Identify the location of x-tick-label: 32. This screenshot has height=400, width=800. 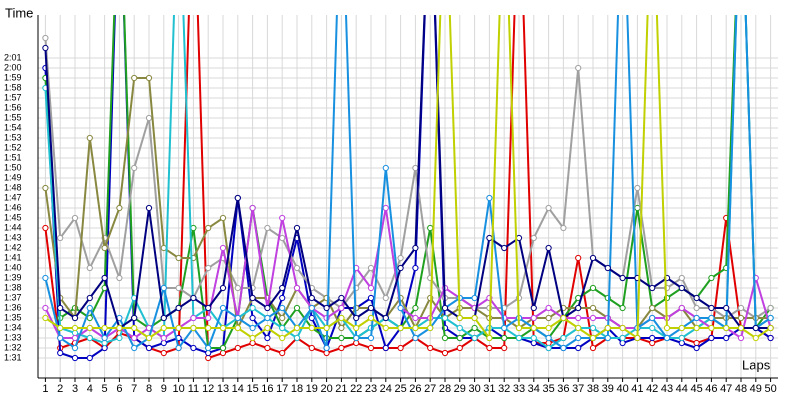
(504, 389).